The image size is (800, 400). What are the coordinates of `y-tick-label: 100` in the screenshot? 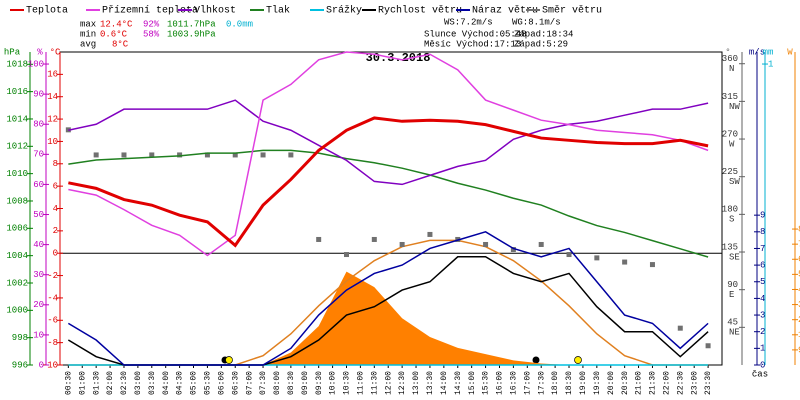 It's located at (36, 64).